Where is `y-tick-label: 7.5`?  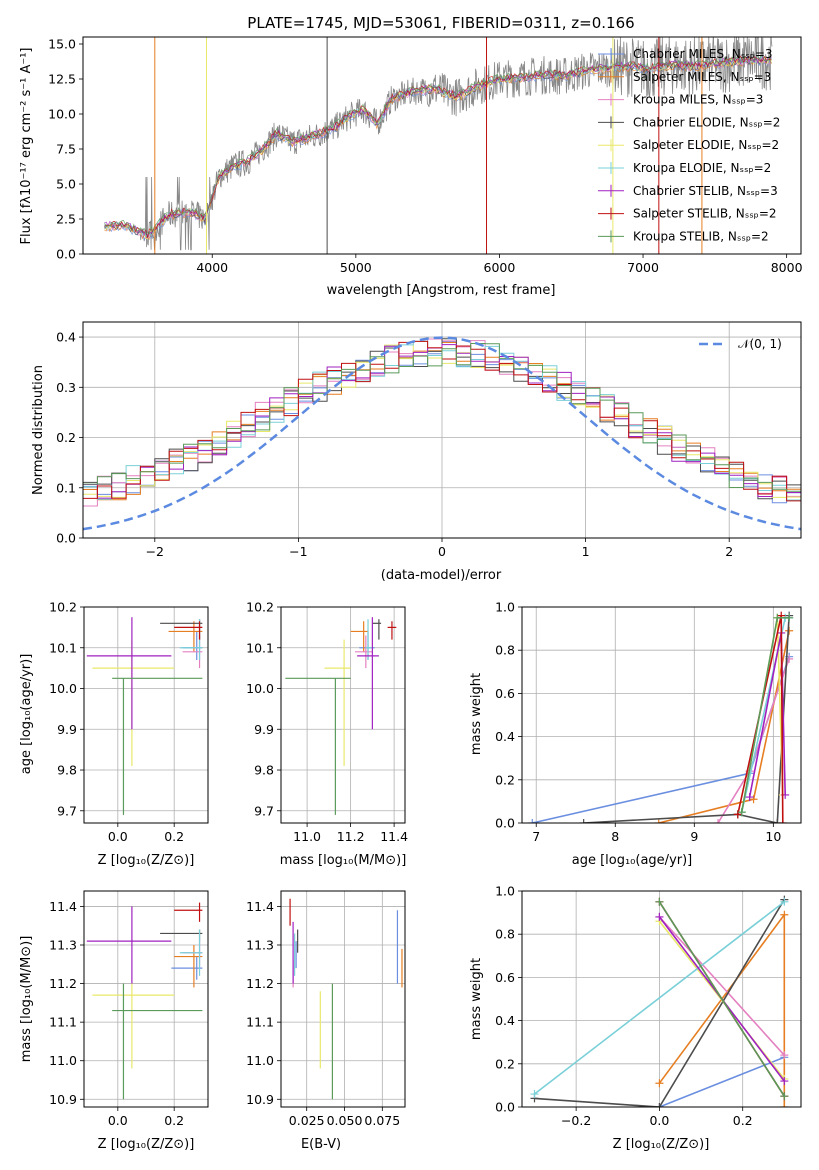
y-tick-label: 7.5 is located at coordinates (66, 149).